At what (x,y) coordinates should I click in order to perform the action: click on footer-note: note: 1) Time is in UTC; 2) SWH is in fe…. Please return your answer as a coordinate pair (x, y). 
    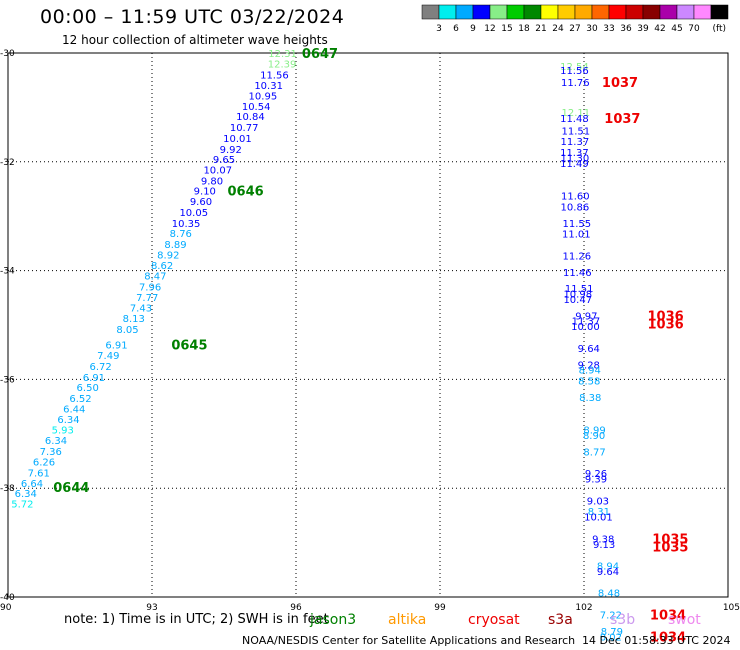
    Looking at the image, I should click on (196, 619).